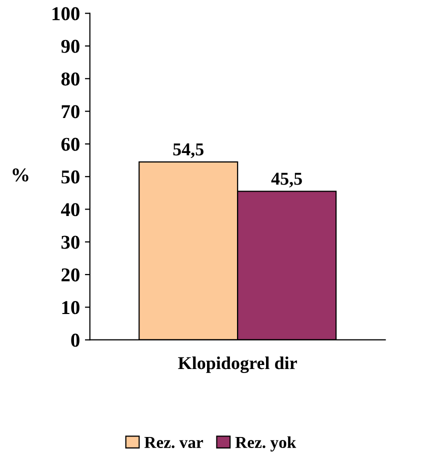 This screenshot has width=422, height=476. What do you see at coordinates (70, 144) in the screenshot?
I see `y-tick-label: 60` at bounding box center [70, 144].